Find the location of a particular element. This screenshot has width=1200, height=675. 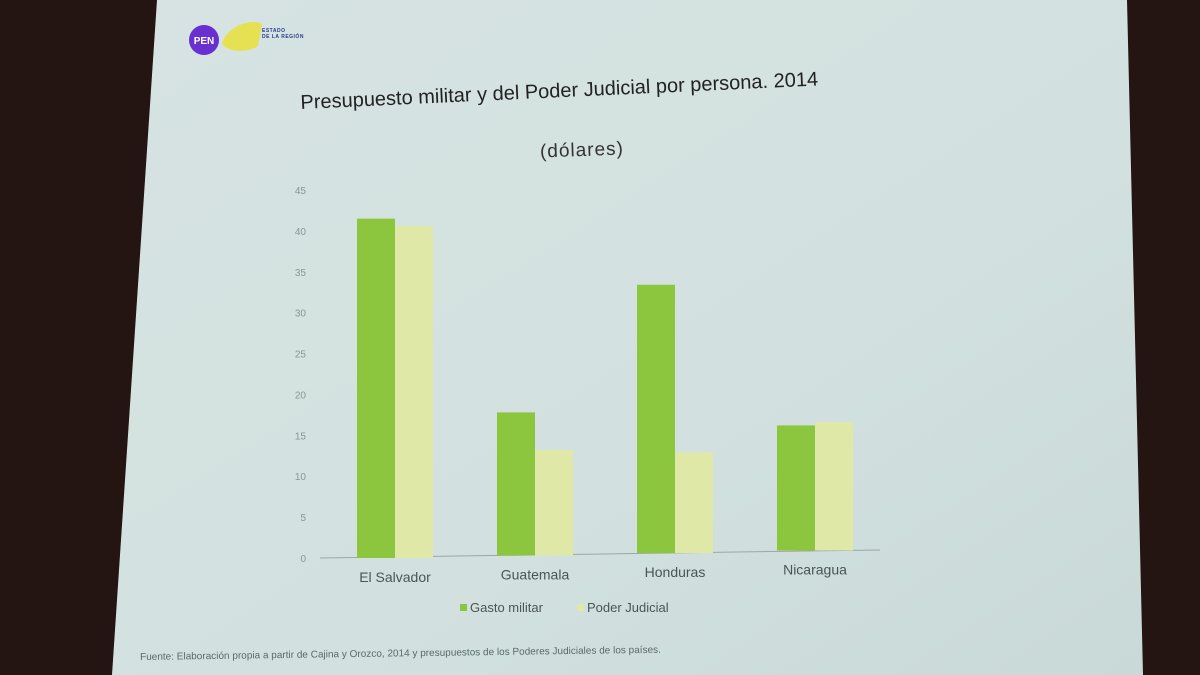

y-tick-label: 25 is located at coordinates (301, 355).